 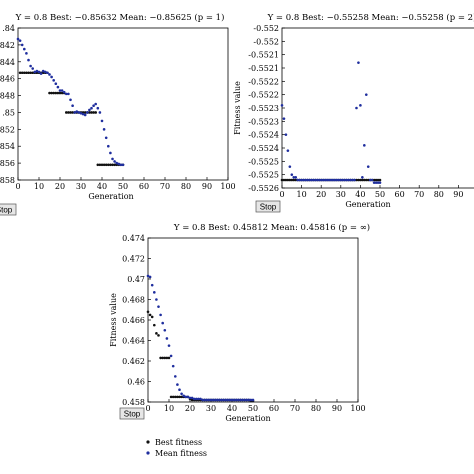 What do you see at coordinates (263, 175) in the screenshot?
I see `y-tick-label: -0.5525` at bounding box center [263, 175].